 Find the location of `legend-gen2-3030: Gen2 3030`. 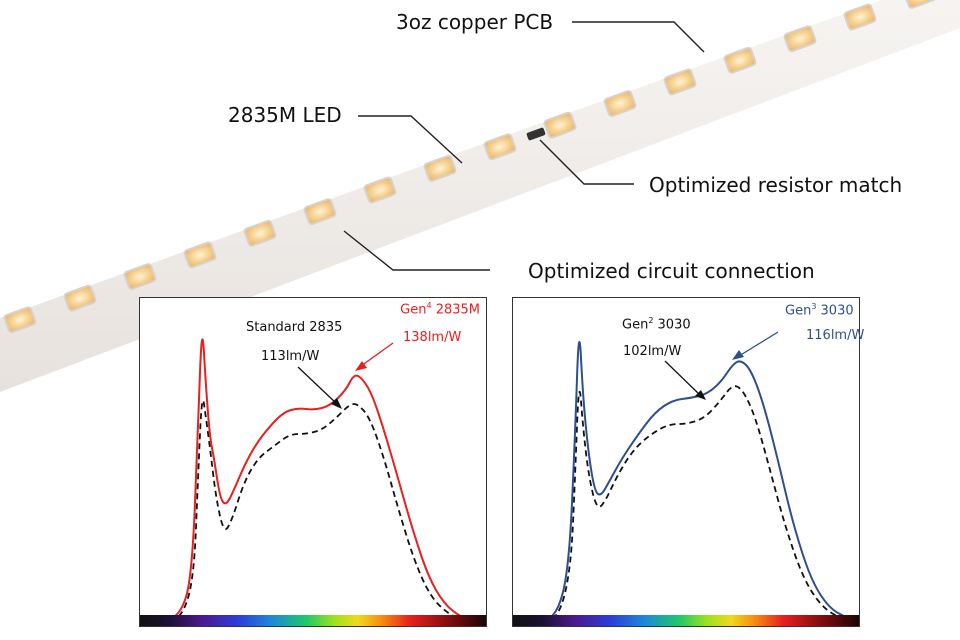

legend-gen2-3030: Gen2 3030 is located at coordinates (656, 324).